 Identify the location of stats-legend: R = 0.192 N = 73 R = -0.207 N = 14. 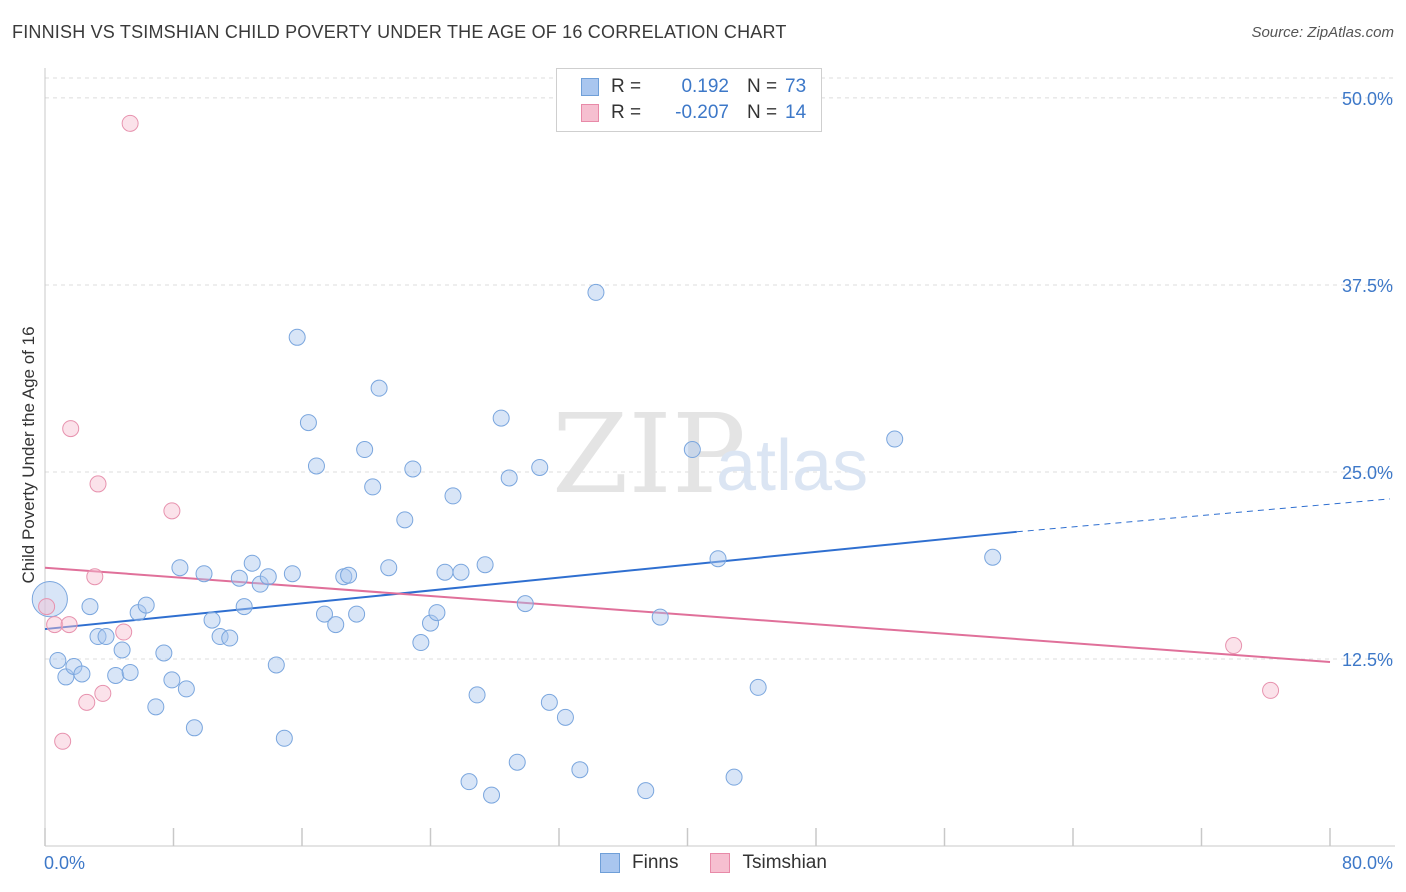
(689, 100).